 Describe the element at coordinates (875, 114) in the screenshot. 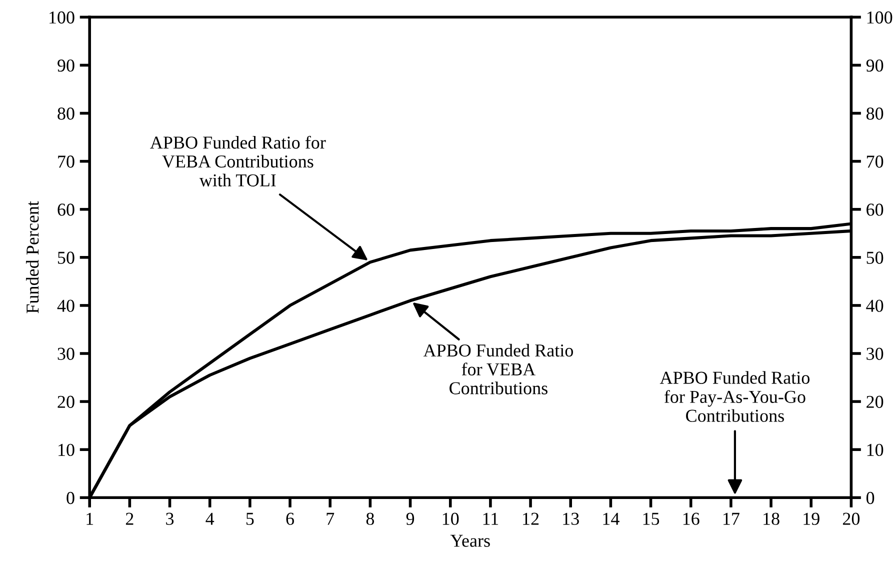

I see `y2-tick-label: 80` at that location.